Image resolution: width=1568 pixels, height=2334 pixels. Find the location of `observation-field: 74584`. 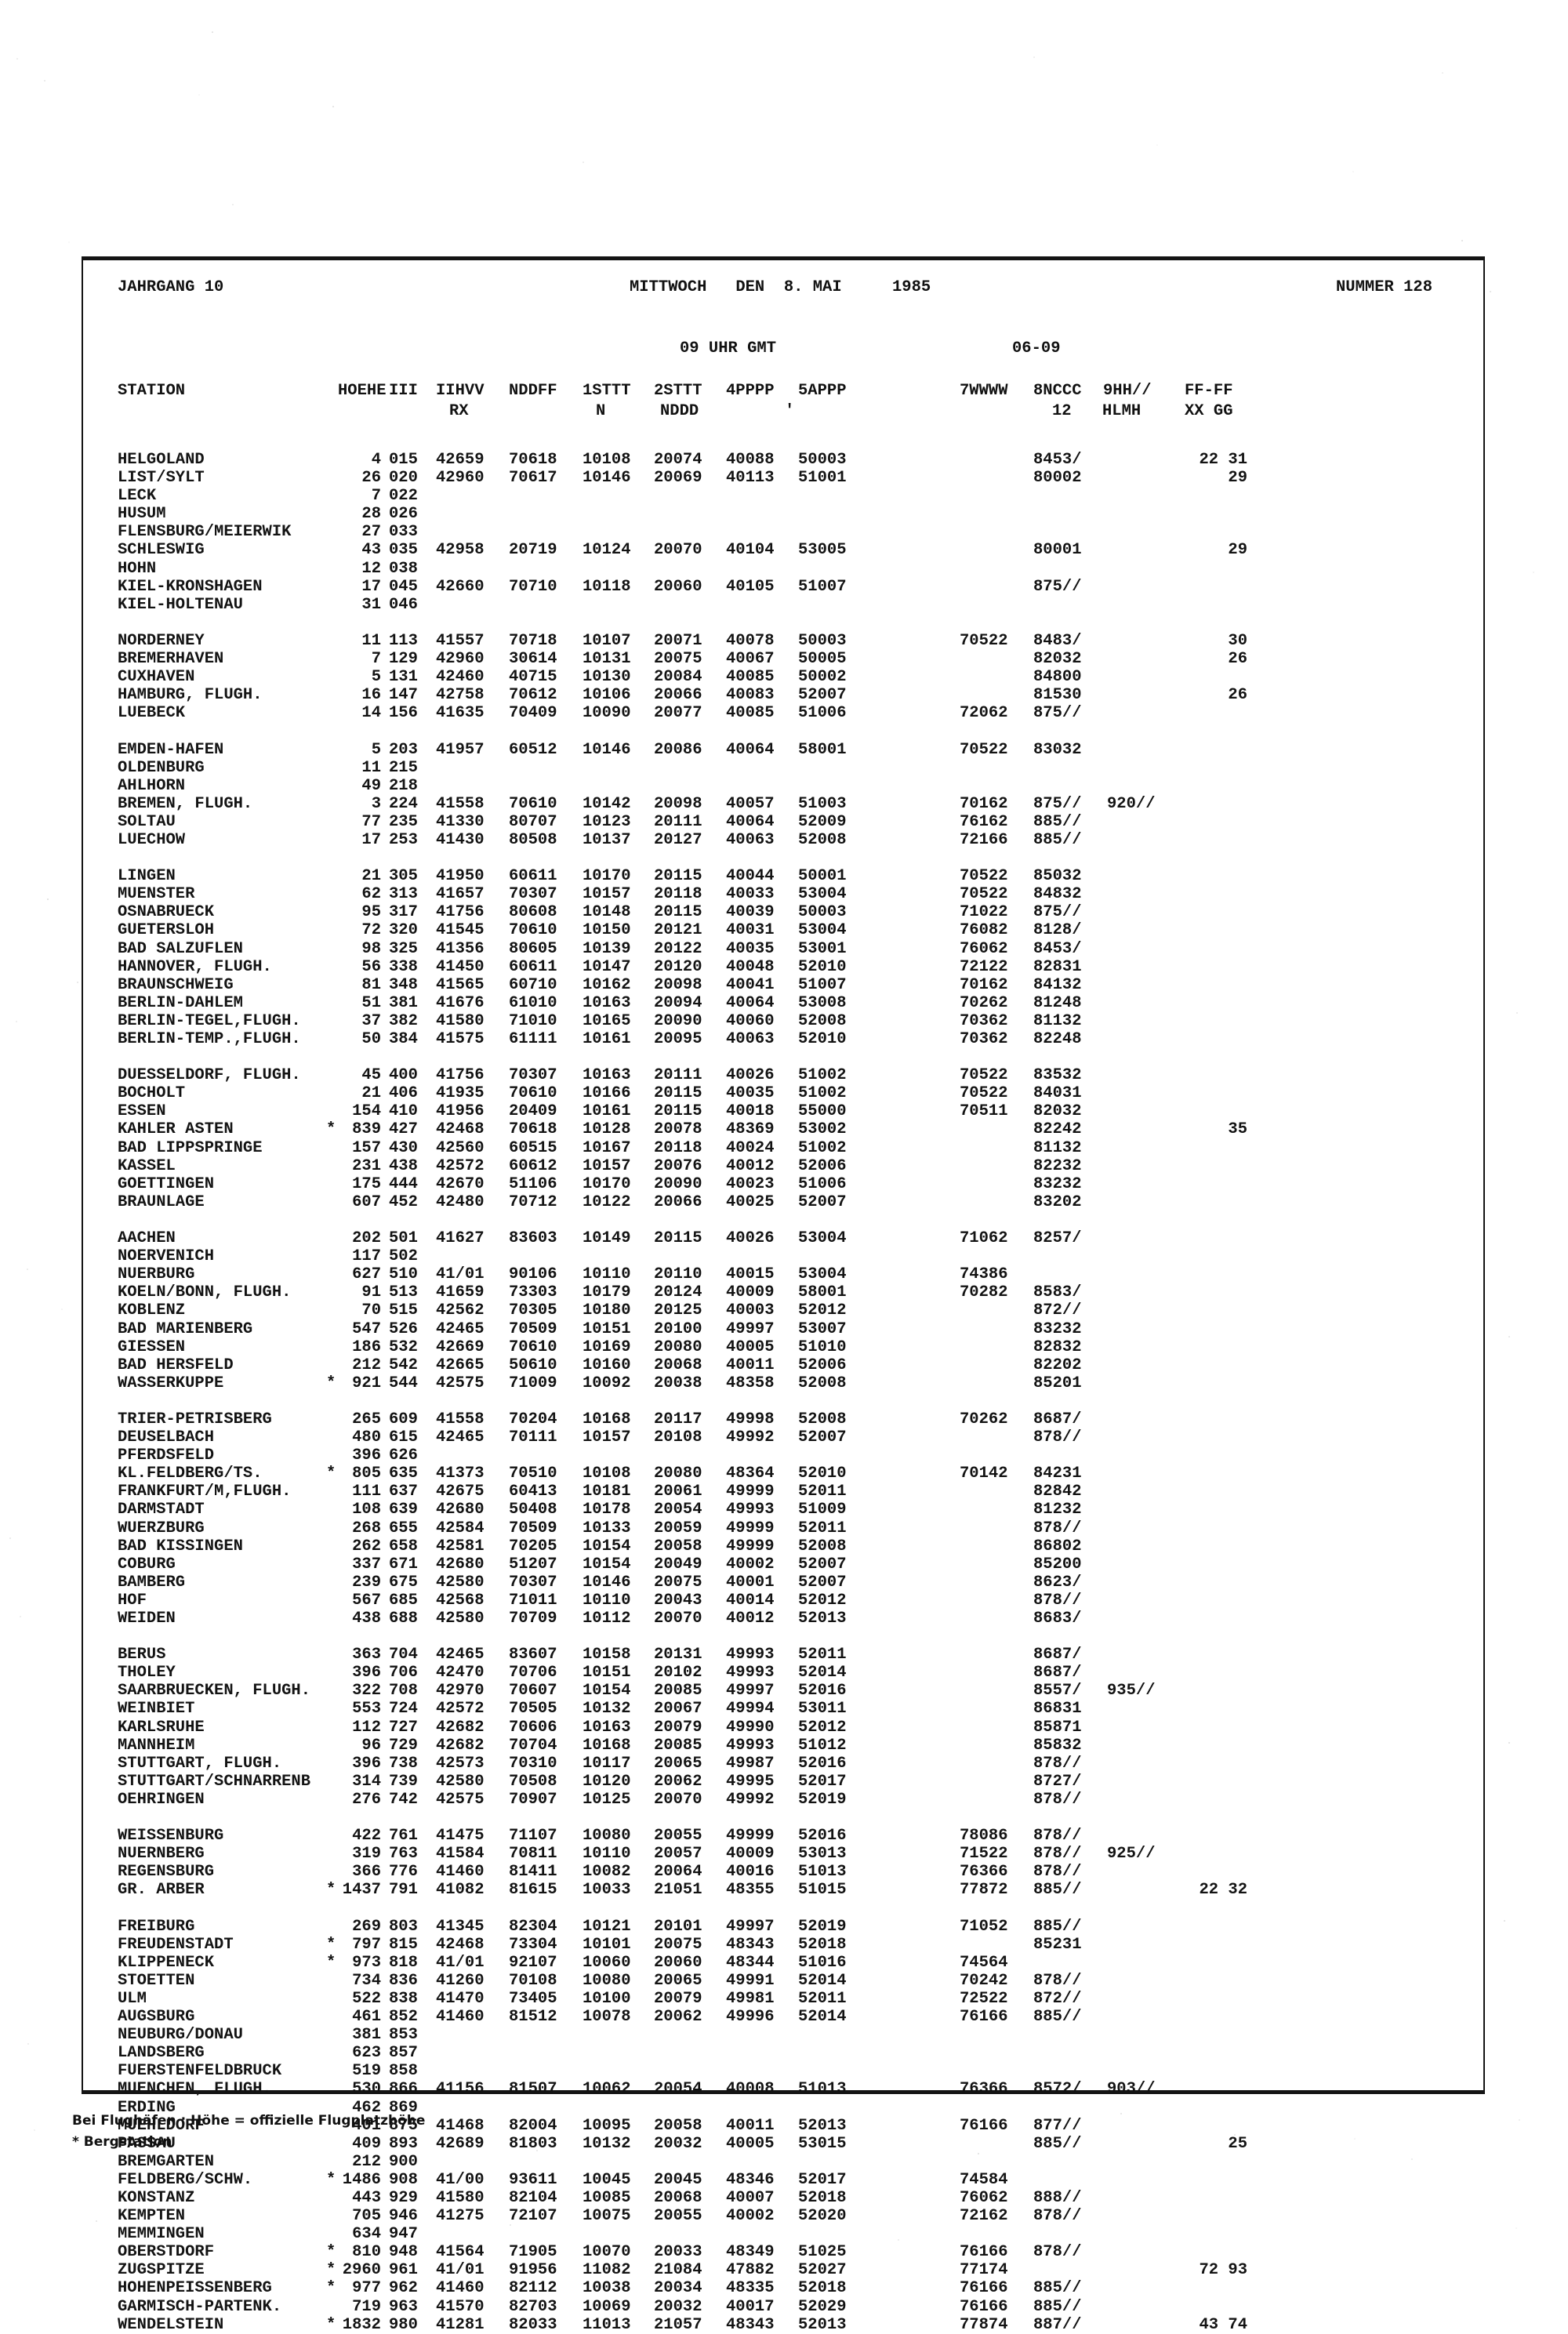

observation-field: 74584 is located at coordinates (984, 2179).